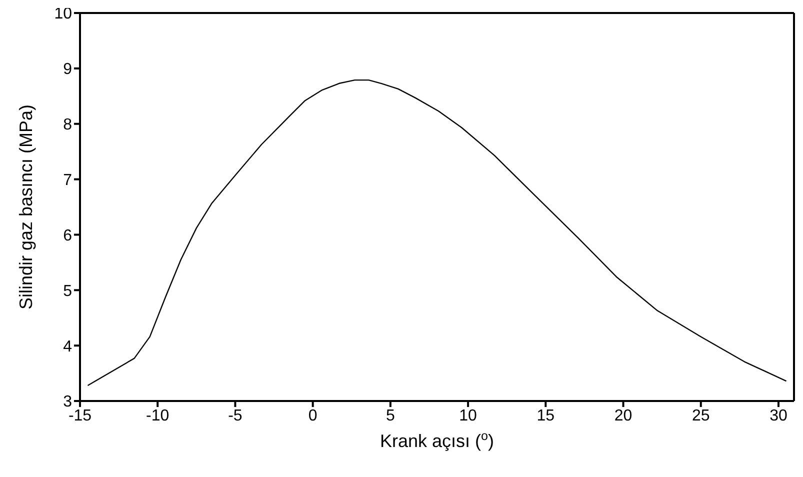 Image resolution: width=803 pixels, height=477 pixels. What do you see at coordinates (67, 125) in the screenshot?
I see `y-tick-label: 8` at bounding box center [67, 125].